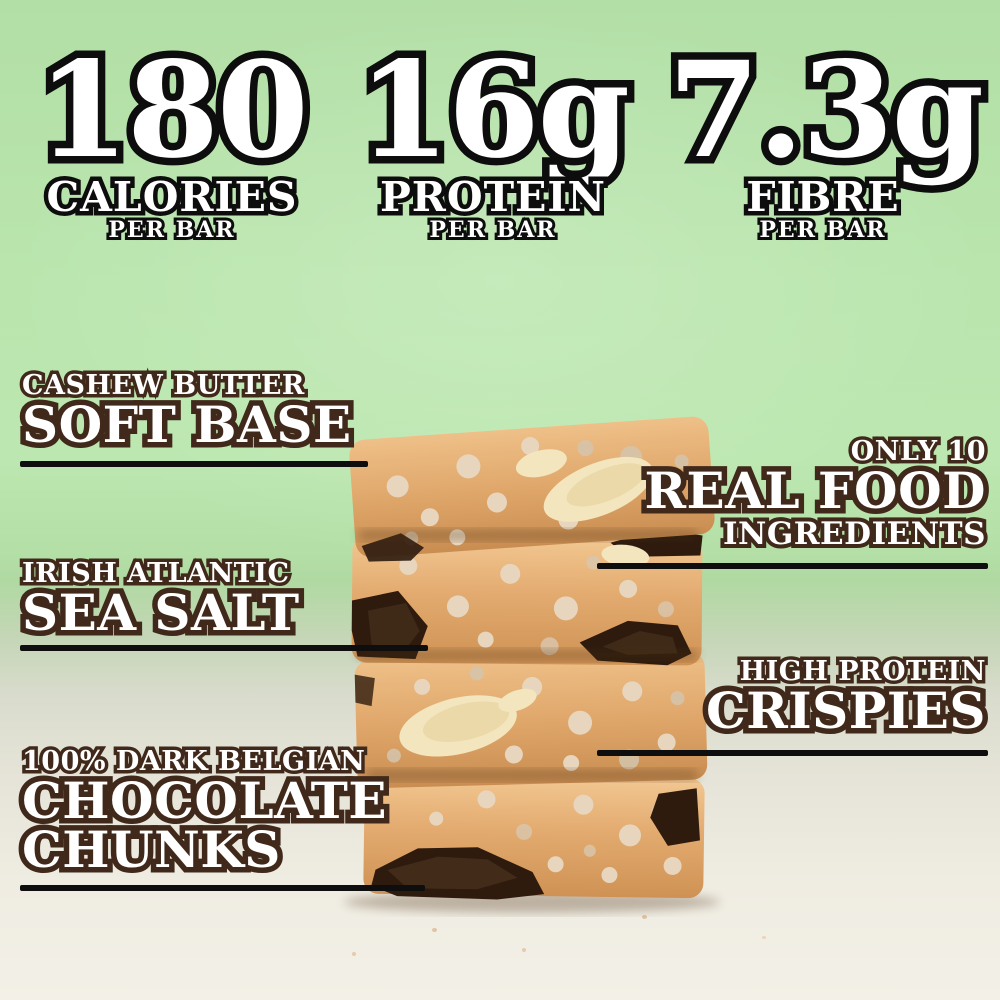 The width and height of the screenshot is (1000, 1000). Describe the element at coordinates (204, 849) in the screenshot. I see `callout-chocolate-chunks-title-line2: CHUNKS` at that location.